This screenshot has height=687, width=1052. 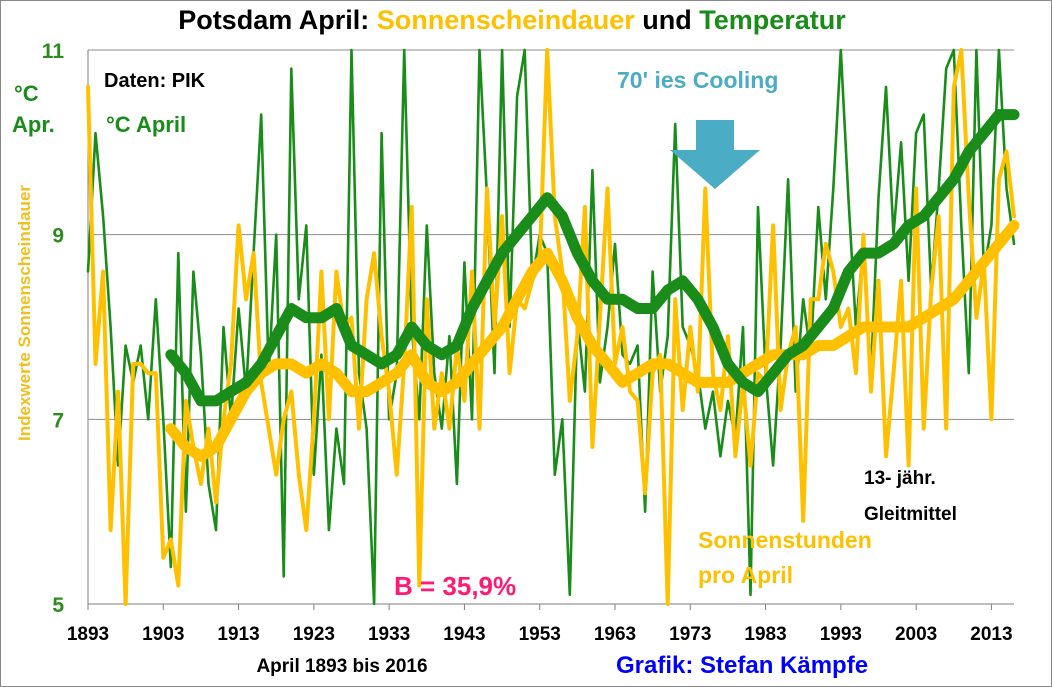 What do you see at coordinates (745, 575) in the screenshot?
I see `sunshine-label-line-2: pro April` at bounding box center [745, 575].